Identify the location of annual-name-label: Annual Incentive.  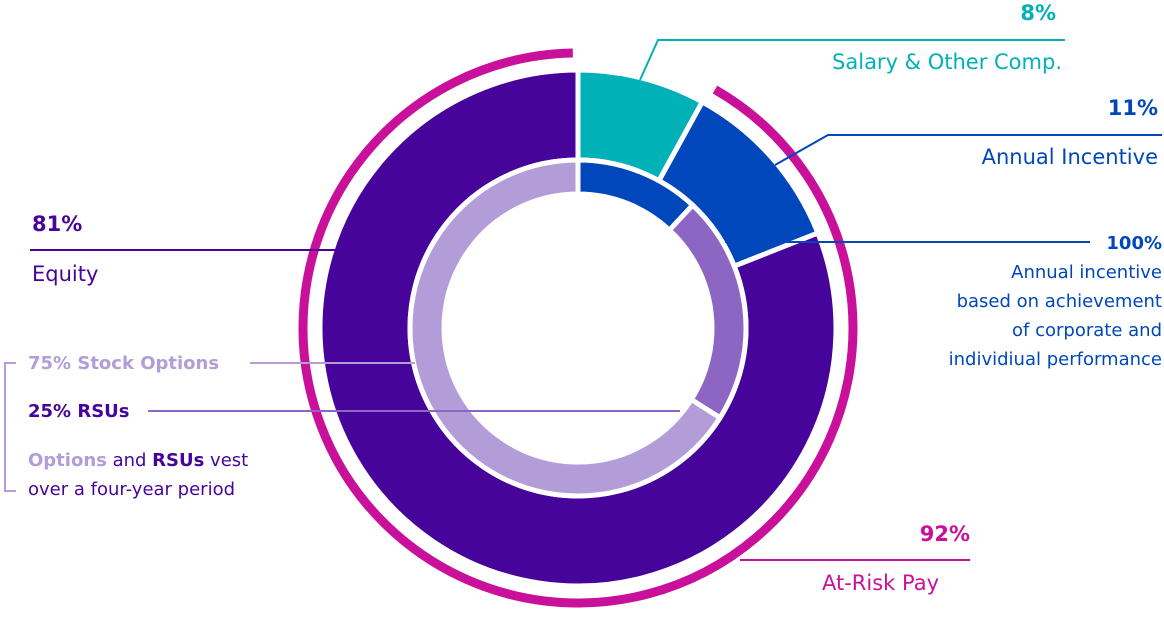
(1069, 157).